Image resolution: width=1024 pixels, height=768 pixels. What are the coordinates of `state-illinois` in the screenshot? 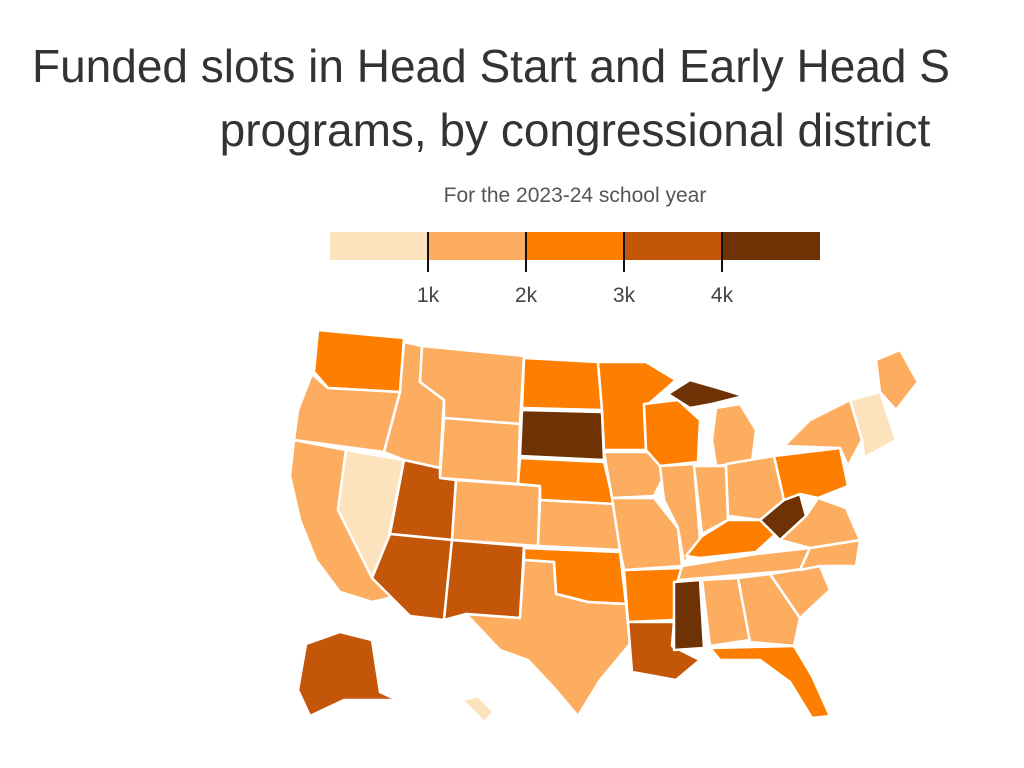 It's located at (680, 514).